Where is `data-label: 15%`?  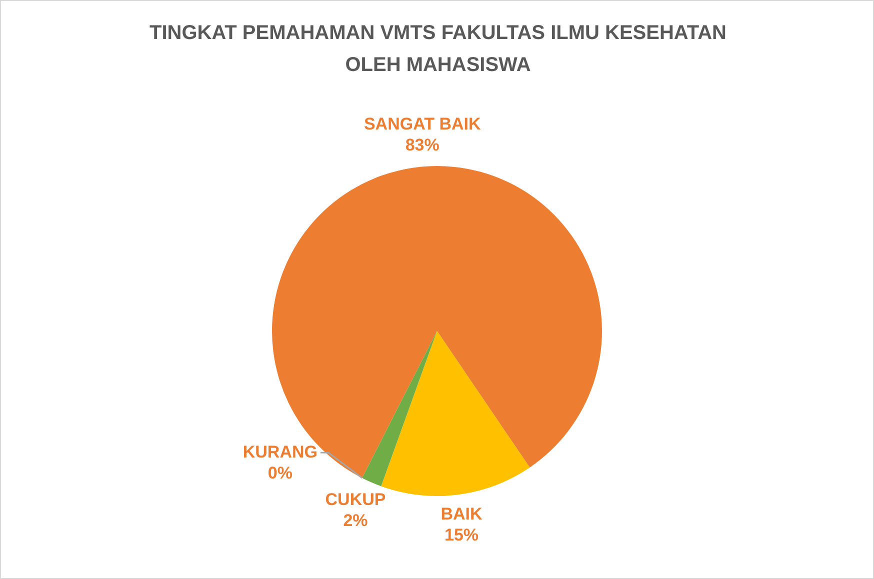 data-label: 15% is located at coordinates (461, 535).